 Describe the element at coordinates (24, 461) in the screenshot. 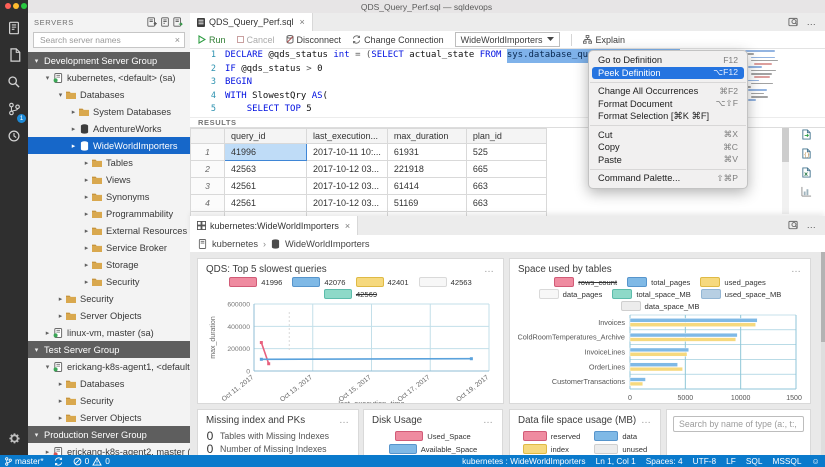

I see `git-branch-indicator: master*` at that location.